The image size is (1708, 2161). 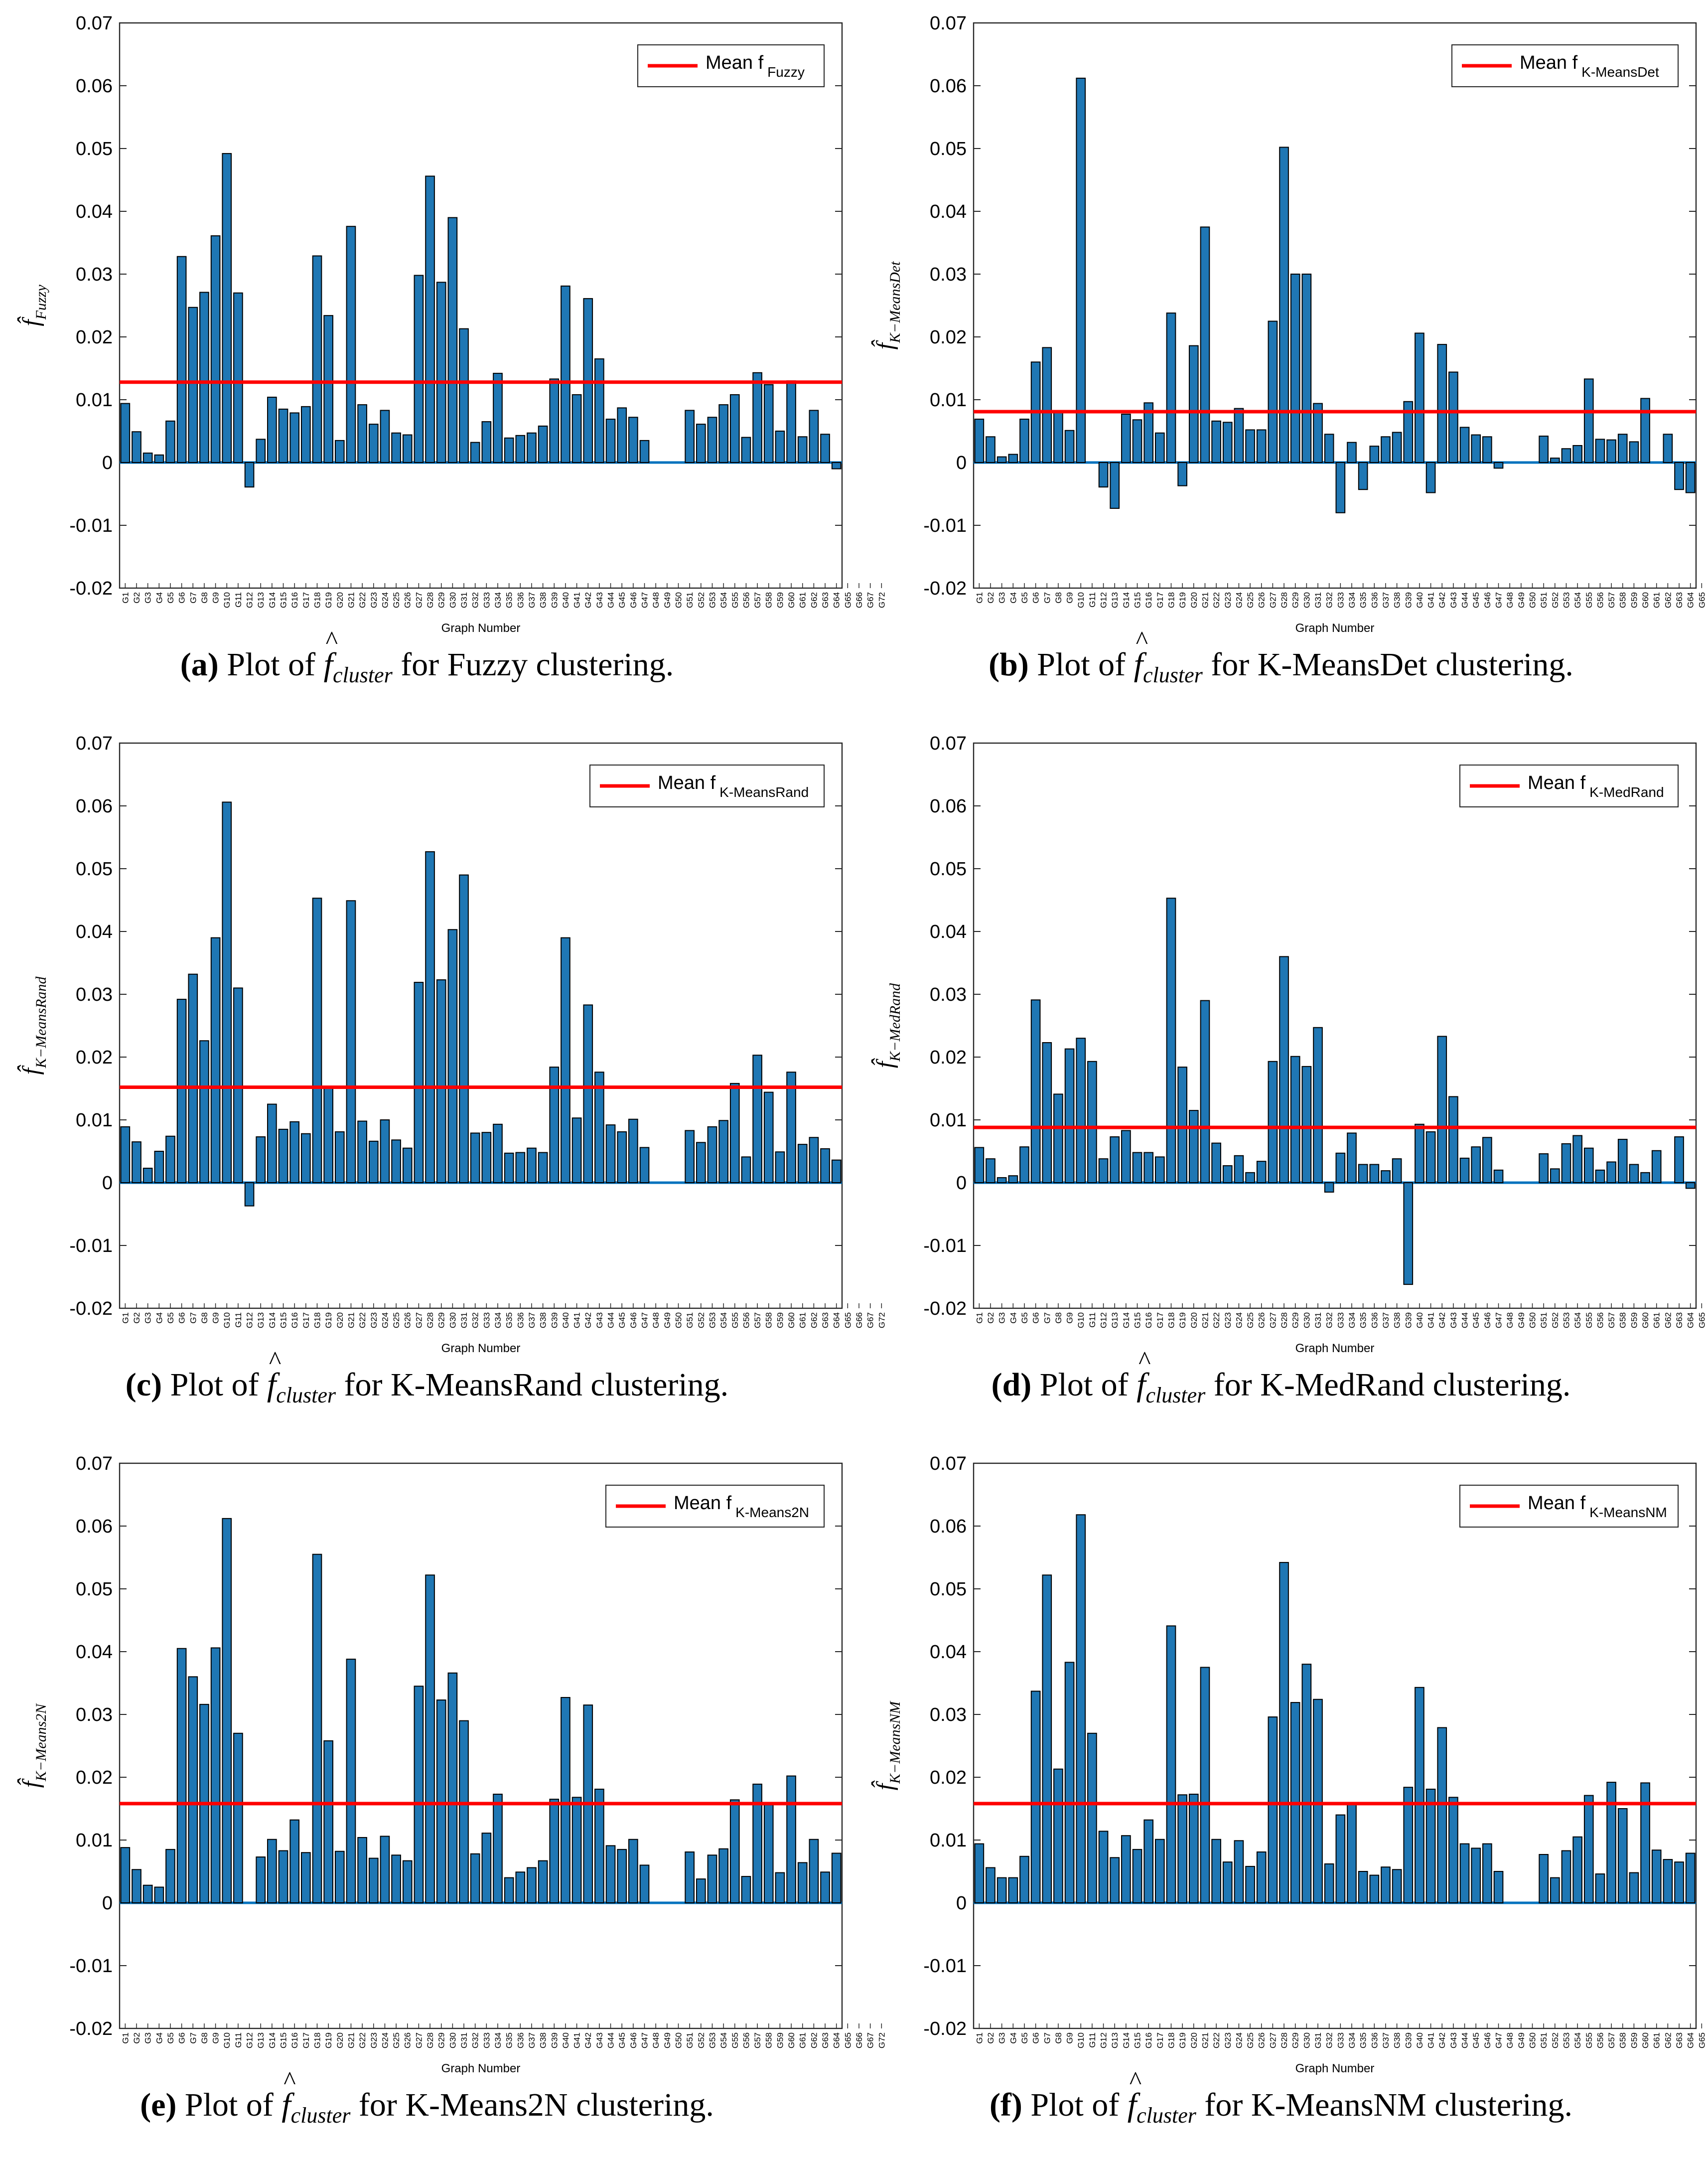 I want to click on bar-g4, so click(x=159, y=1894).